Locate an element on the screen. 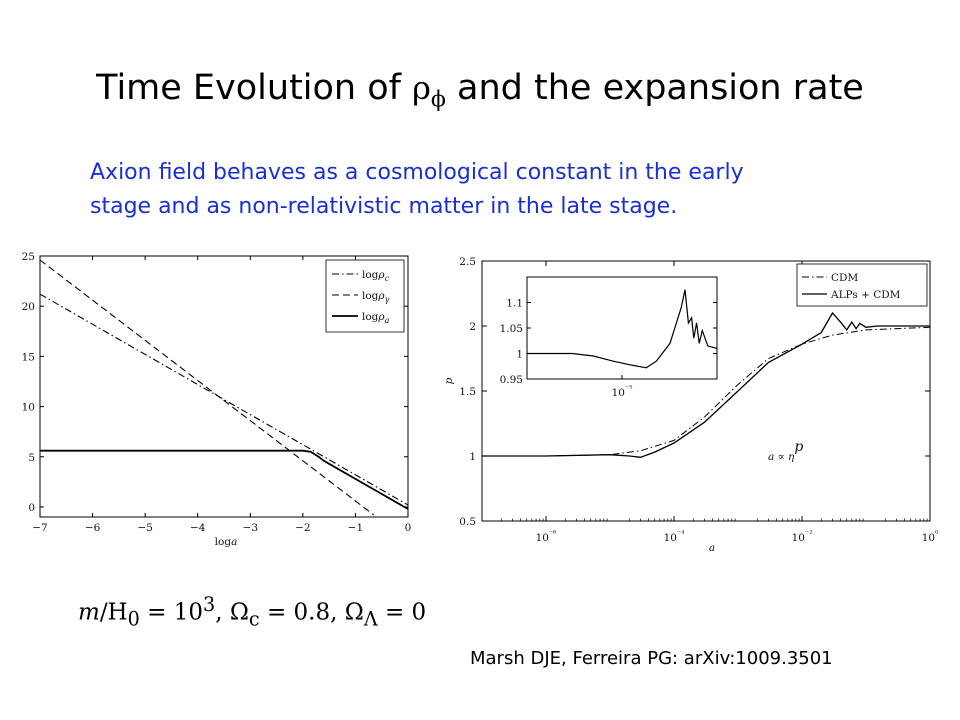 The image size is (960, 720). right-legend-label: CDM is located at coordinates (844, 278).